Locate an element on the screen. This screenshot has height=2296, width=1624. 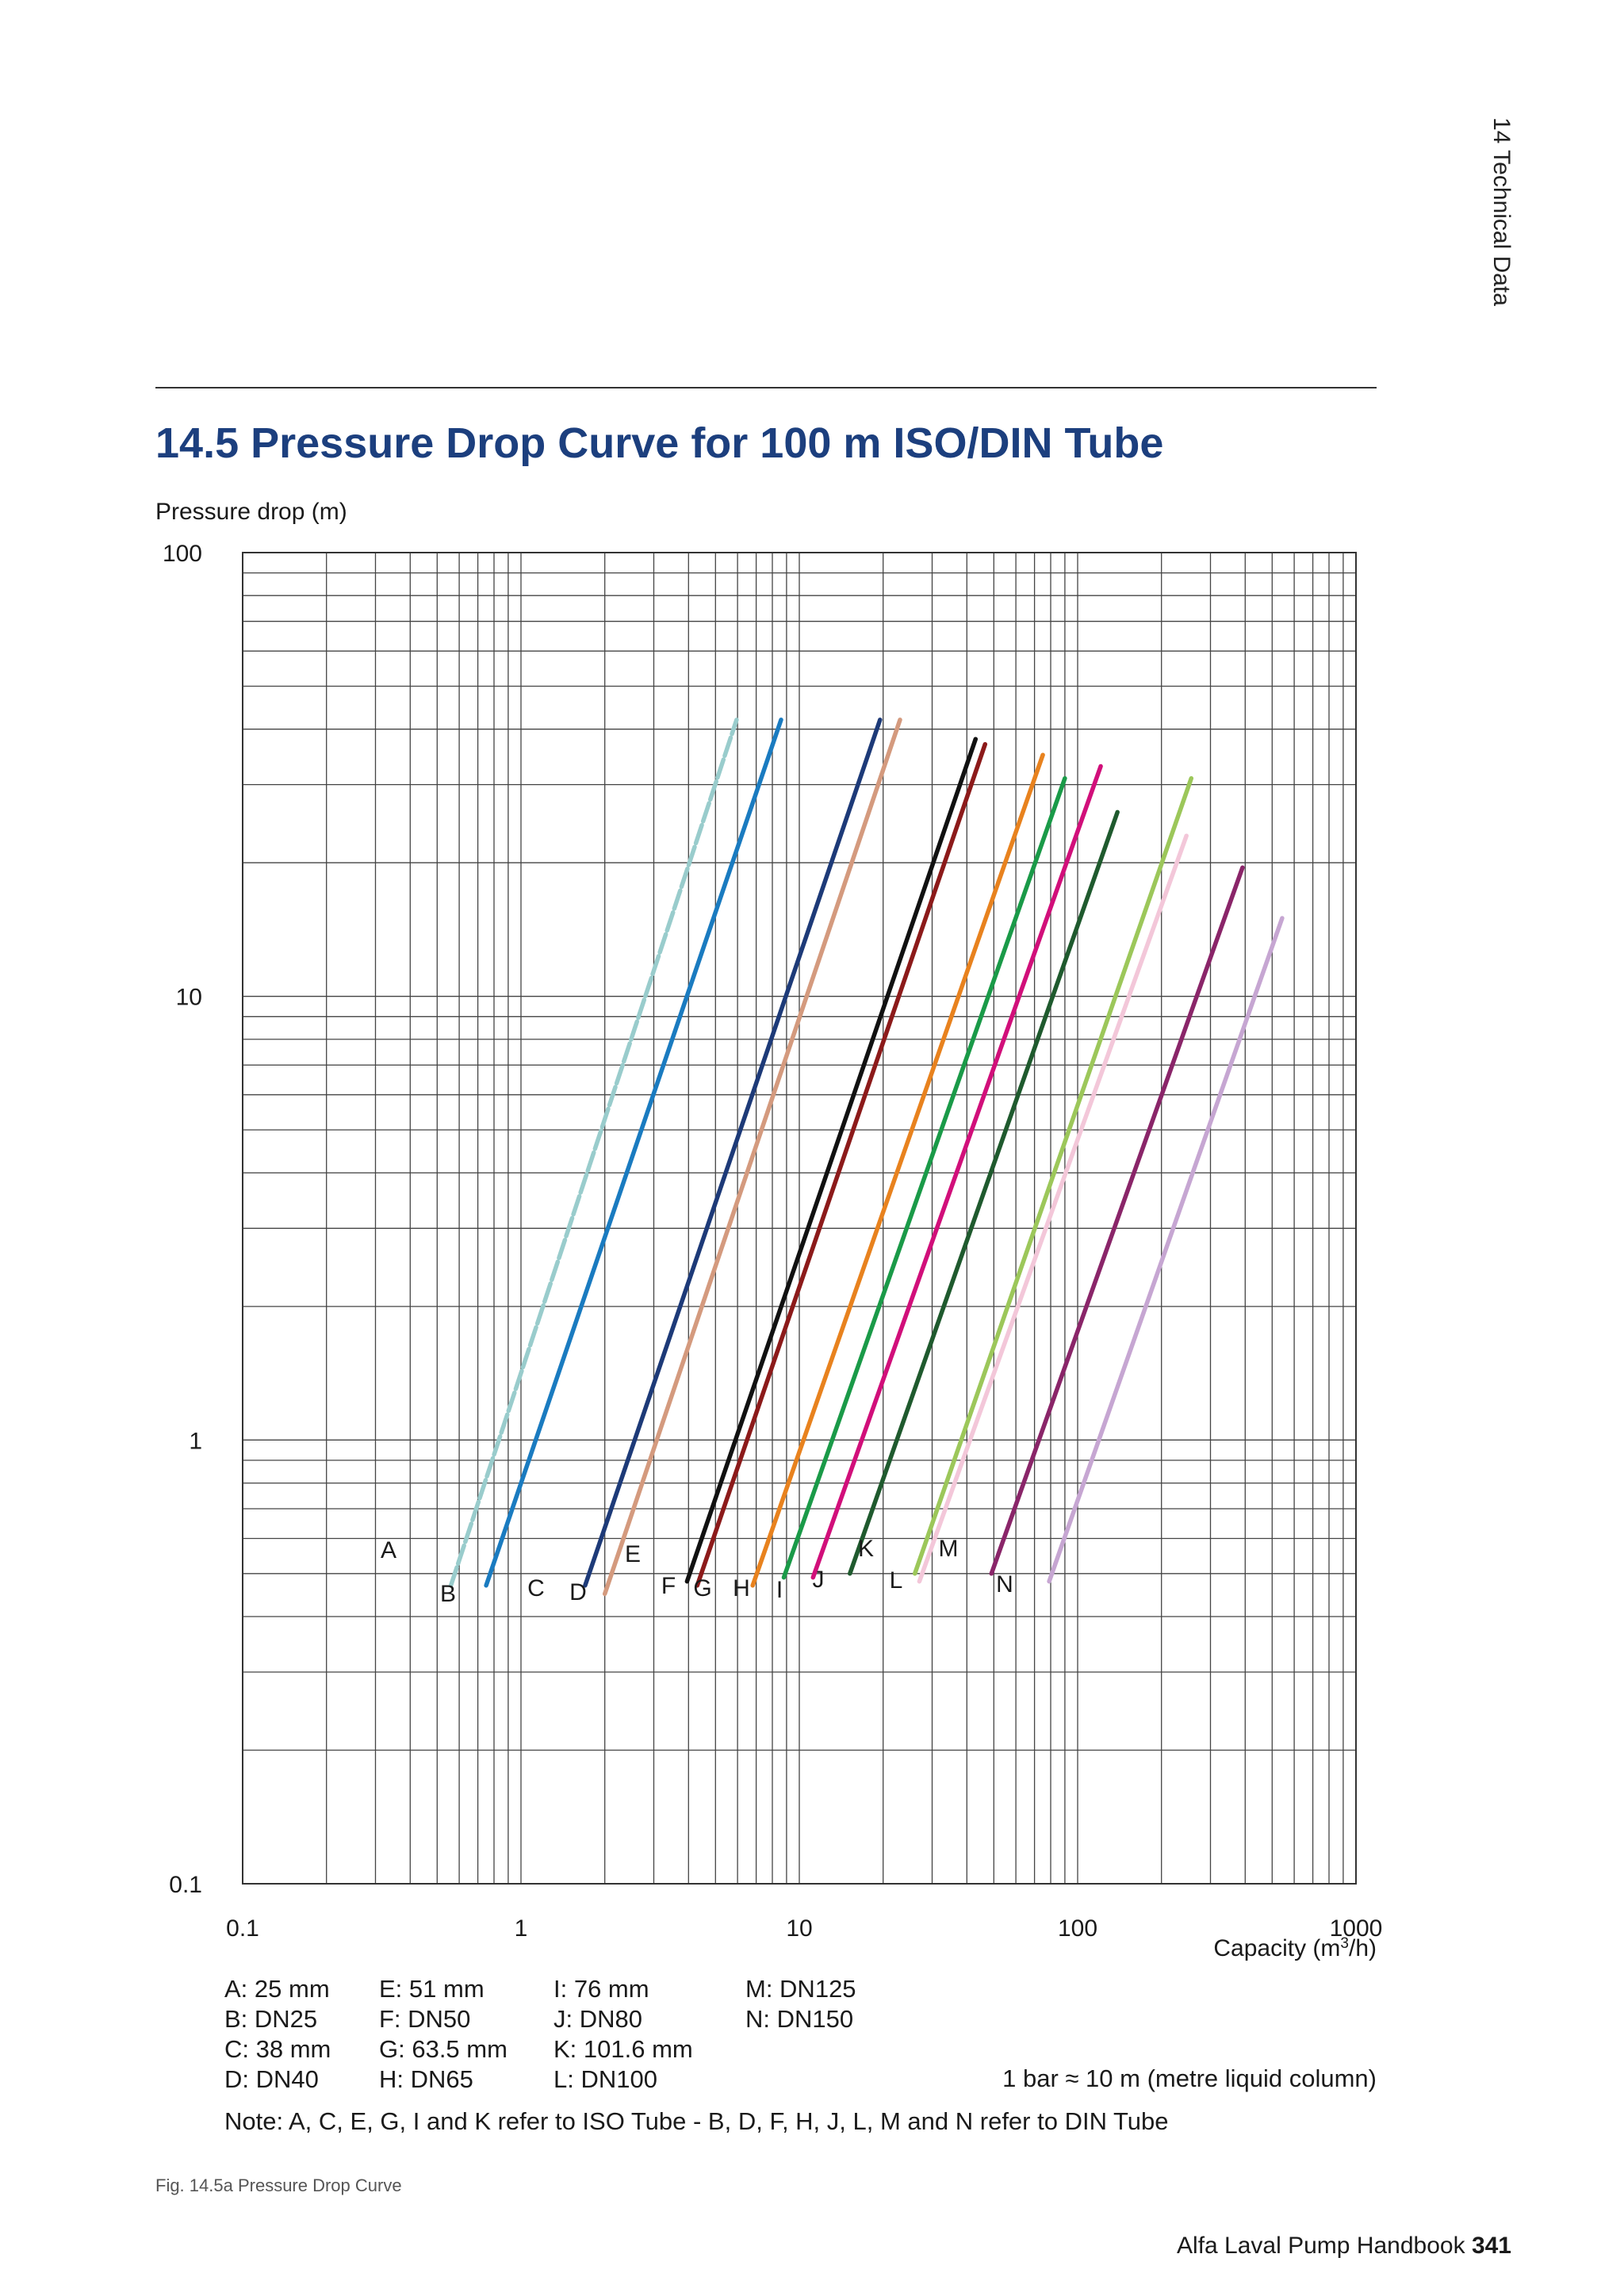
series-label-i: I is located at coordinates (779, 1590).